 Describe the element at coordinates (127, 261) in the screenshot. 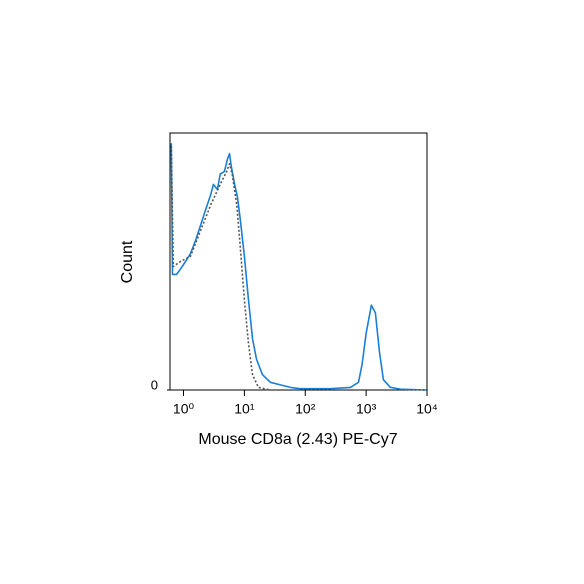

I see `y-axis-label: Count` at that location.